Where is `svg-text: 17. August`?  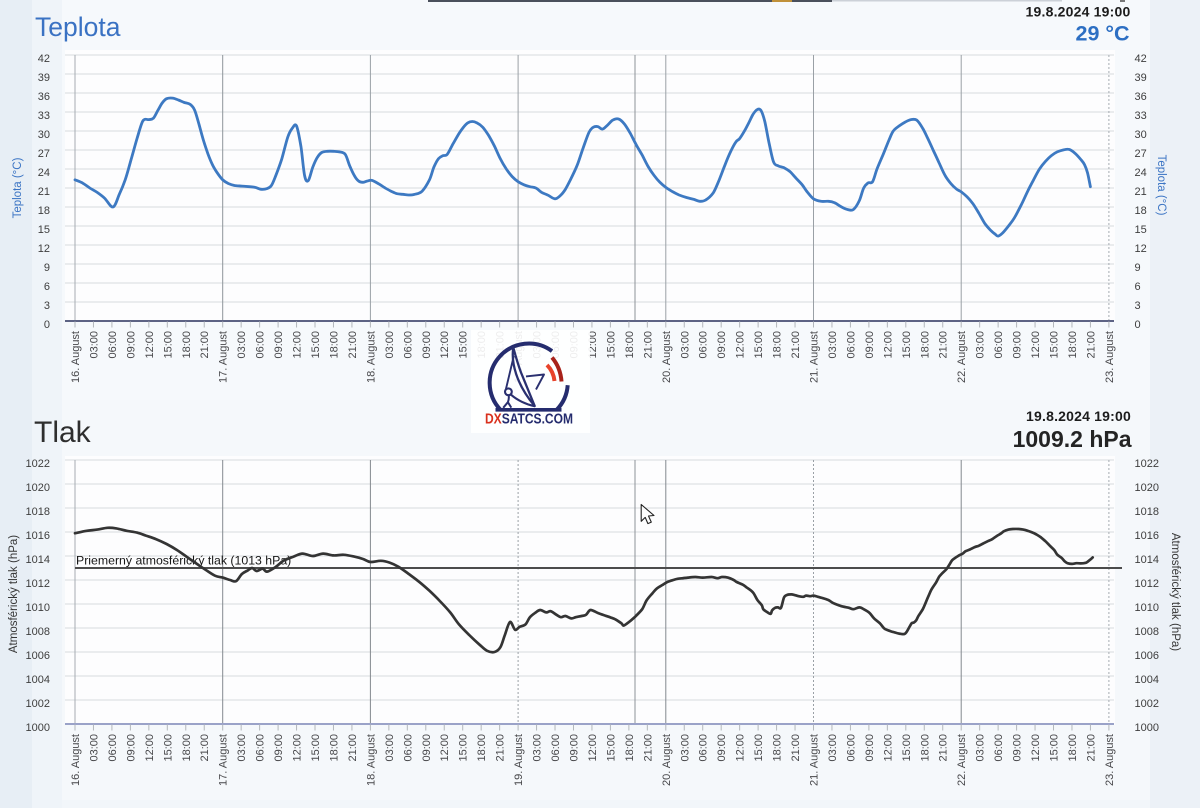
svg-text: 17. August is located at coordinates (224, 760).